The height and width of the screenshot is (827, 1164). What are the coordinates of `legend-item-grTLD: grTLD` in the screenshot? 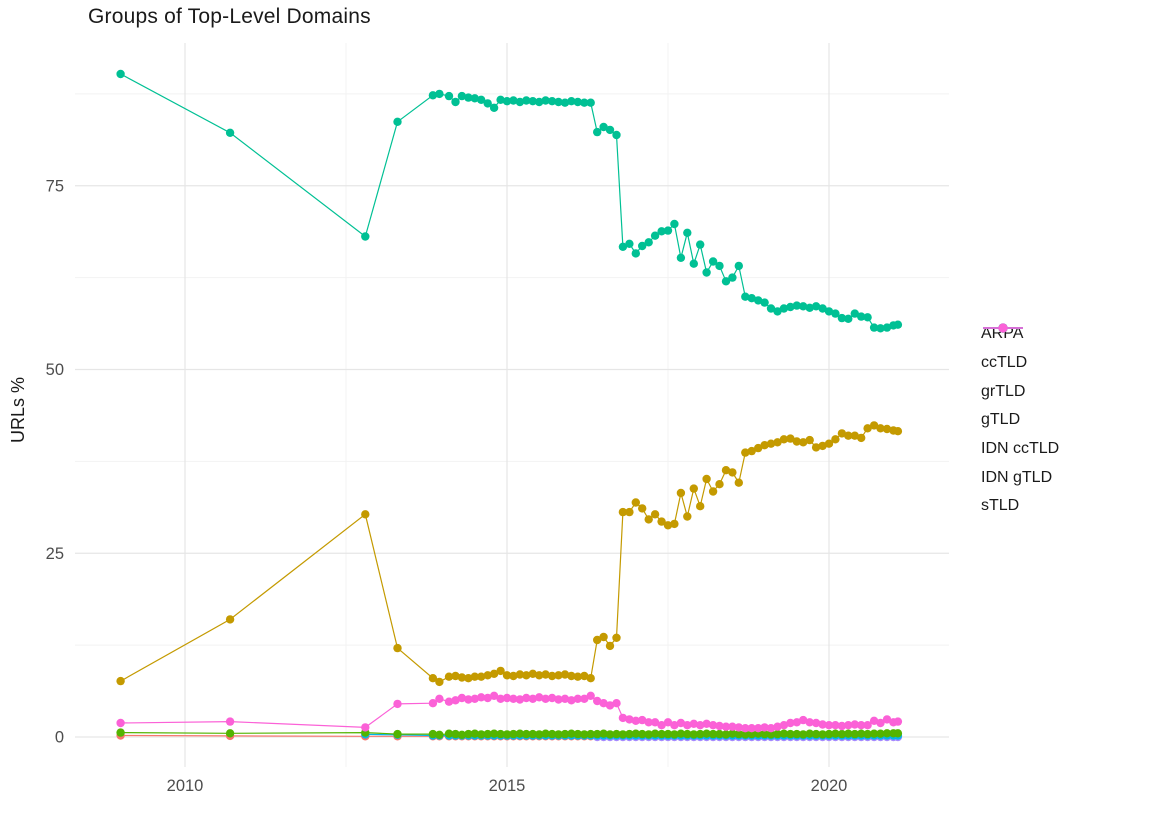 It's located at (1020, 364).